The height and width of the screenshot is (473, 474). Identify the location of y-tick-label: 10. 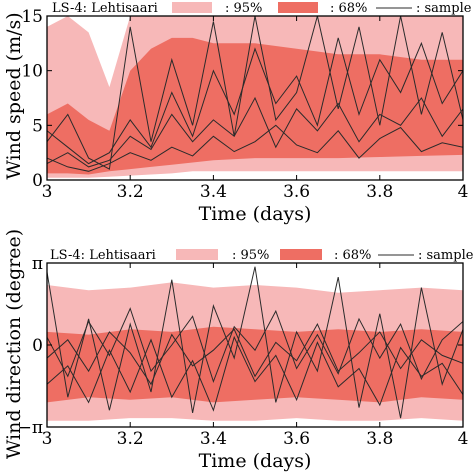
(32, 72).